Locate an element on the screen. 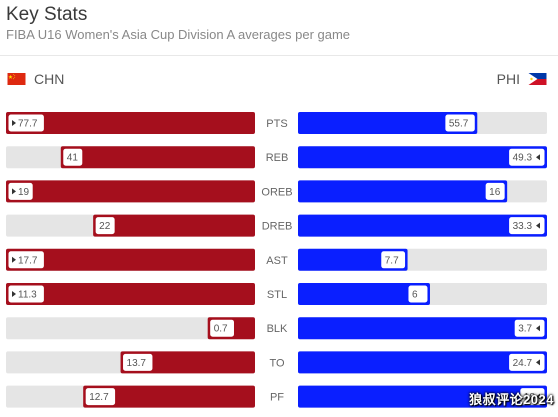 The height and width of the screenshot is (417, 558). chn-value-label: 77.7 is located at coordinates (28, 124).